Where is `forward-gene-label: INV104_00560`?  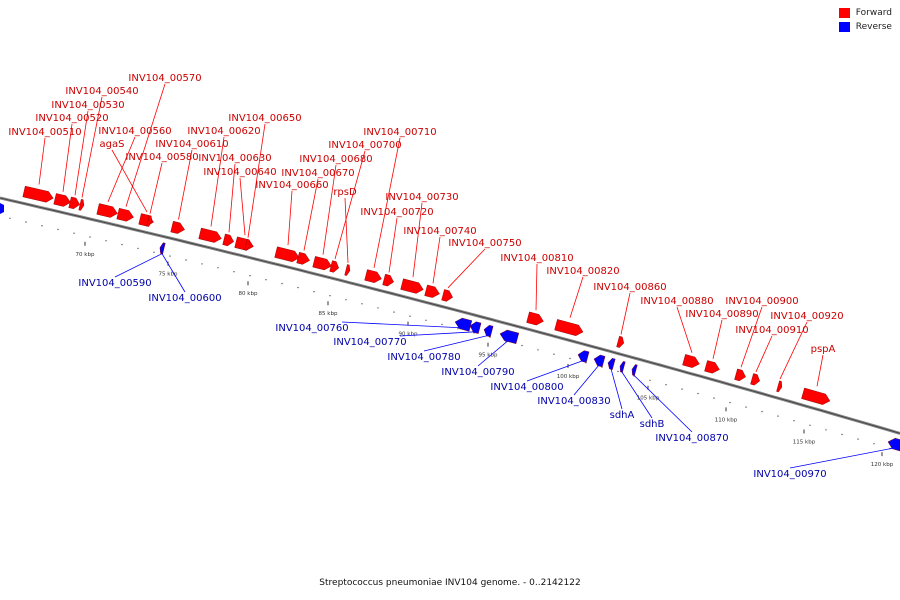 forward-gene-label: INV104_00560 is located at coordinates (134, 131).